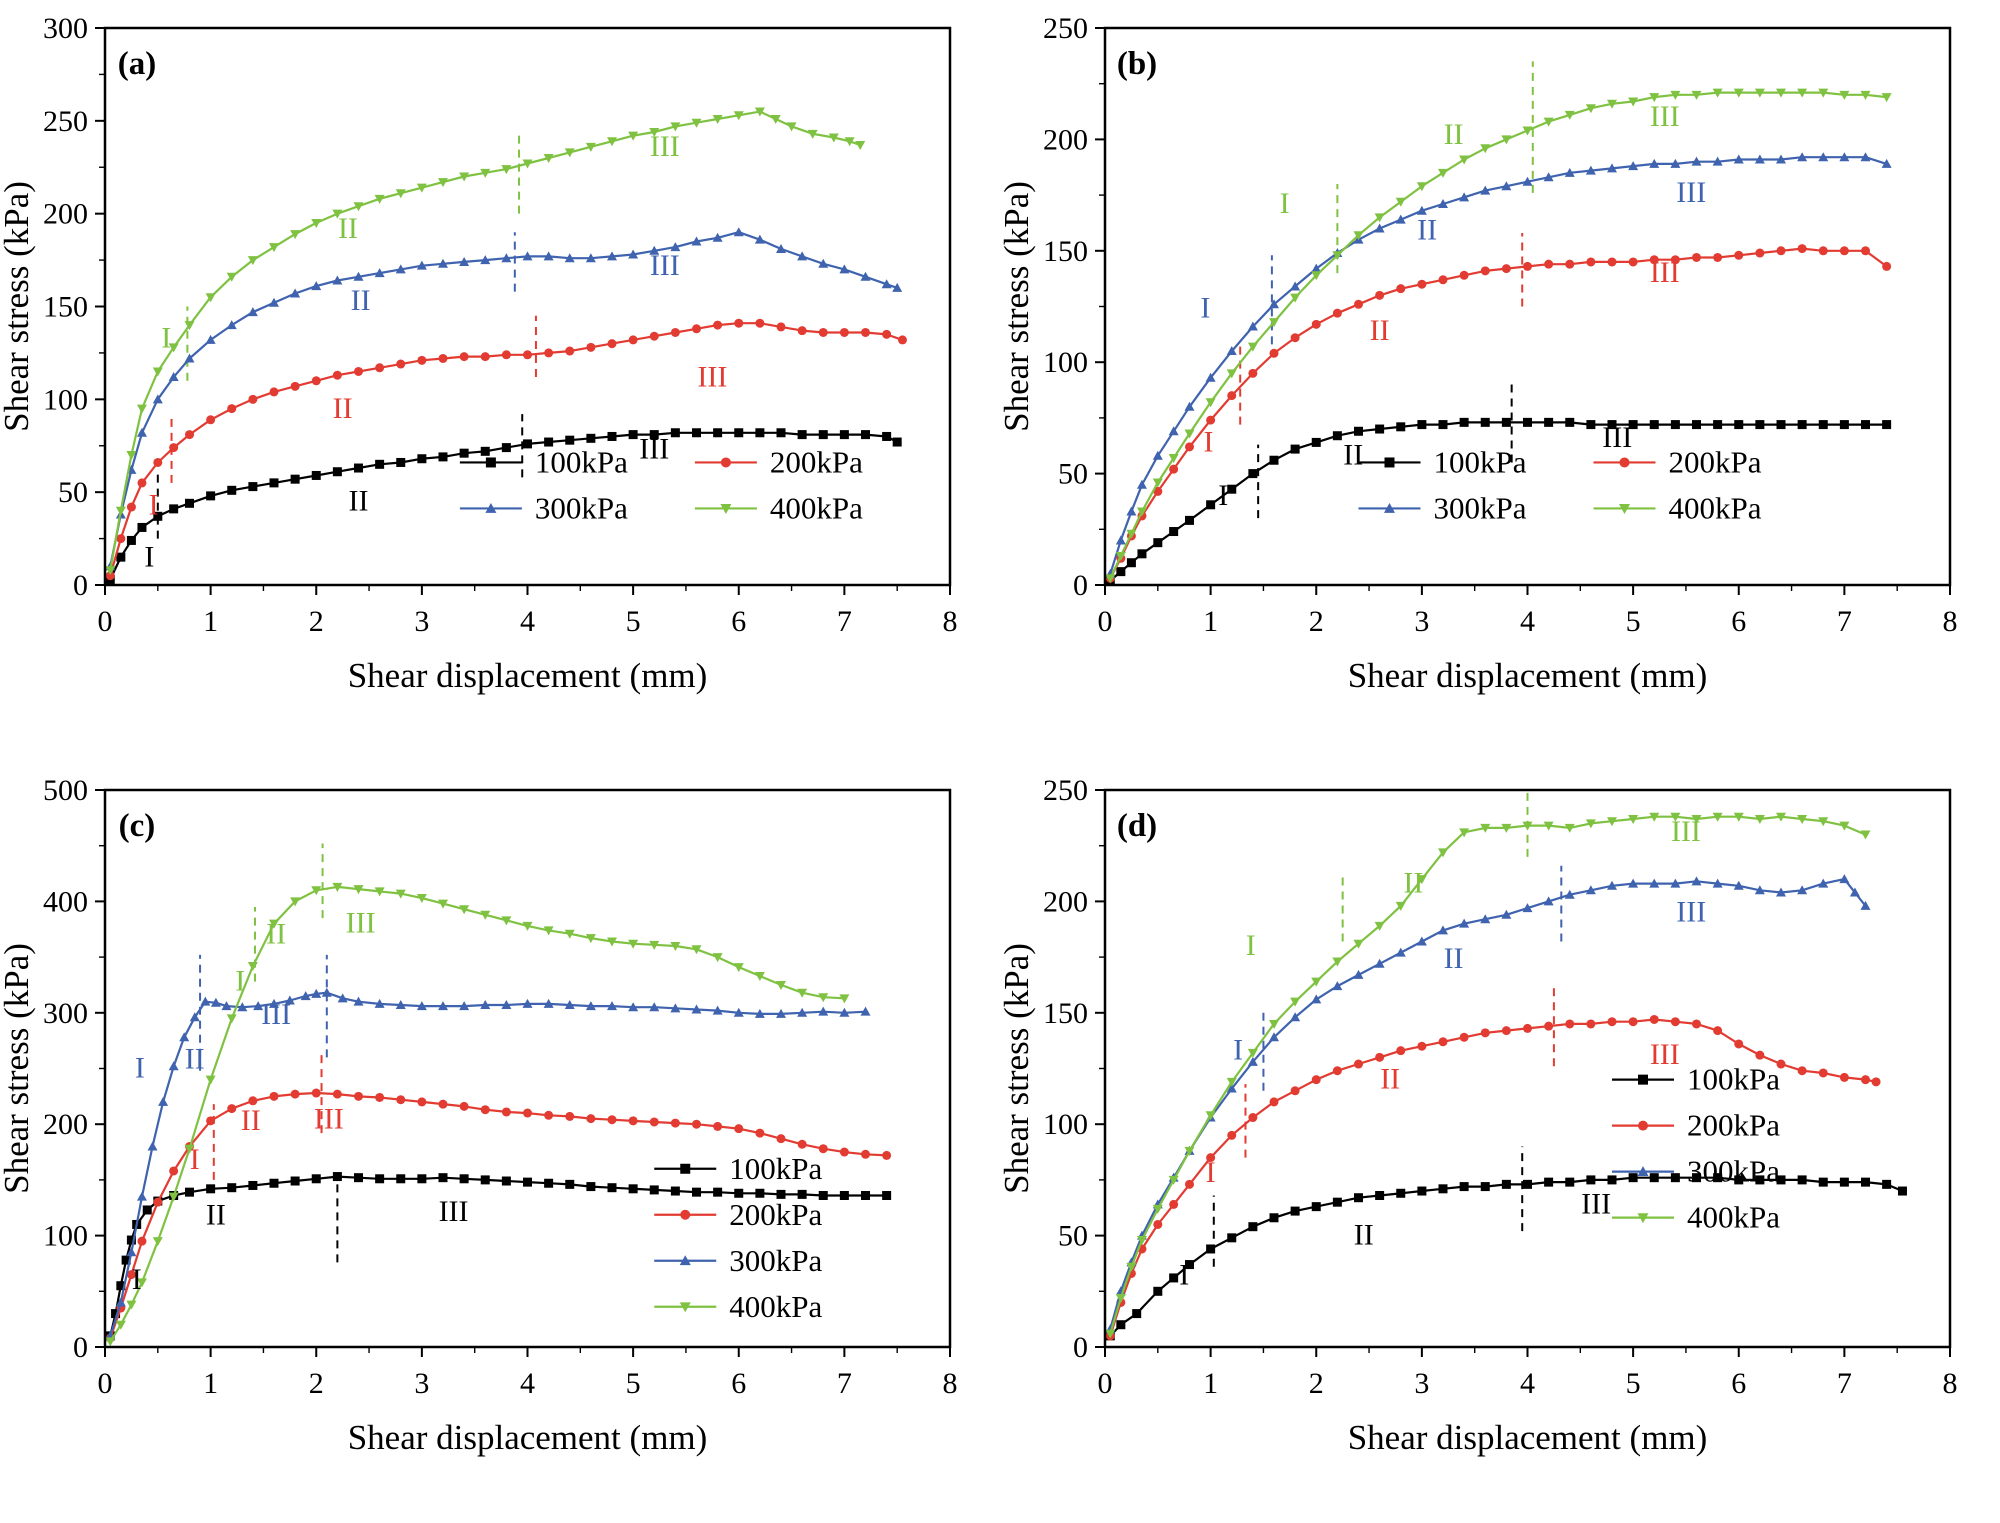 The width and height of the screenshot is (2000, 1523). What do you see at coordinates (65, 901) in the screenshot?
I see `svg-text: 400` at bounding box center [65, 901].